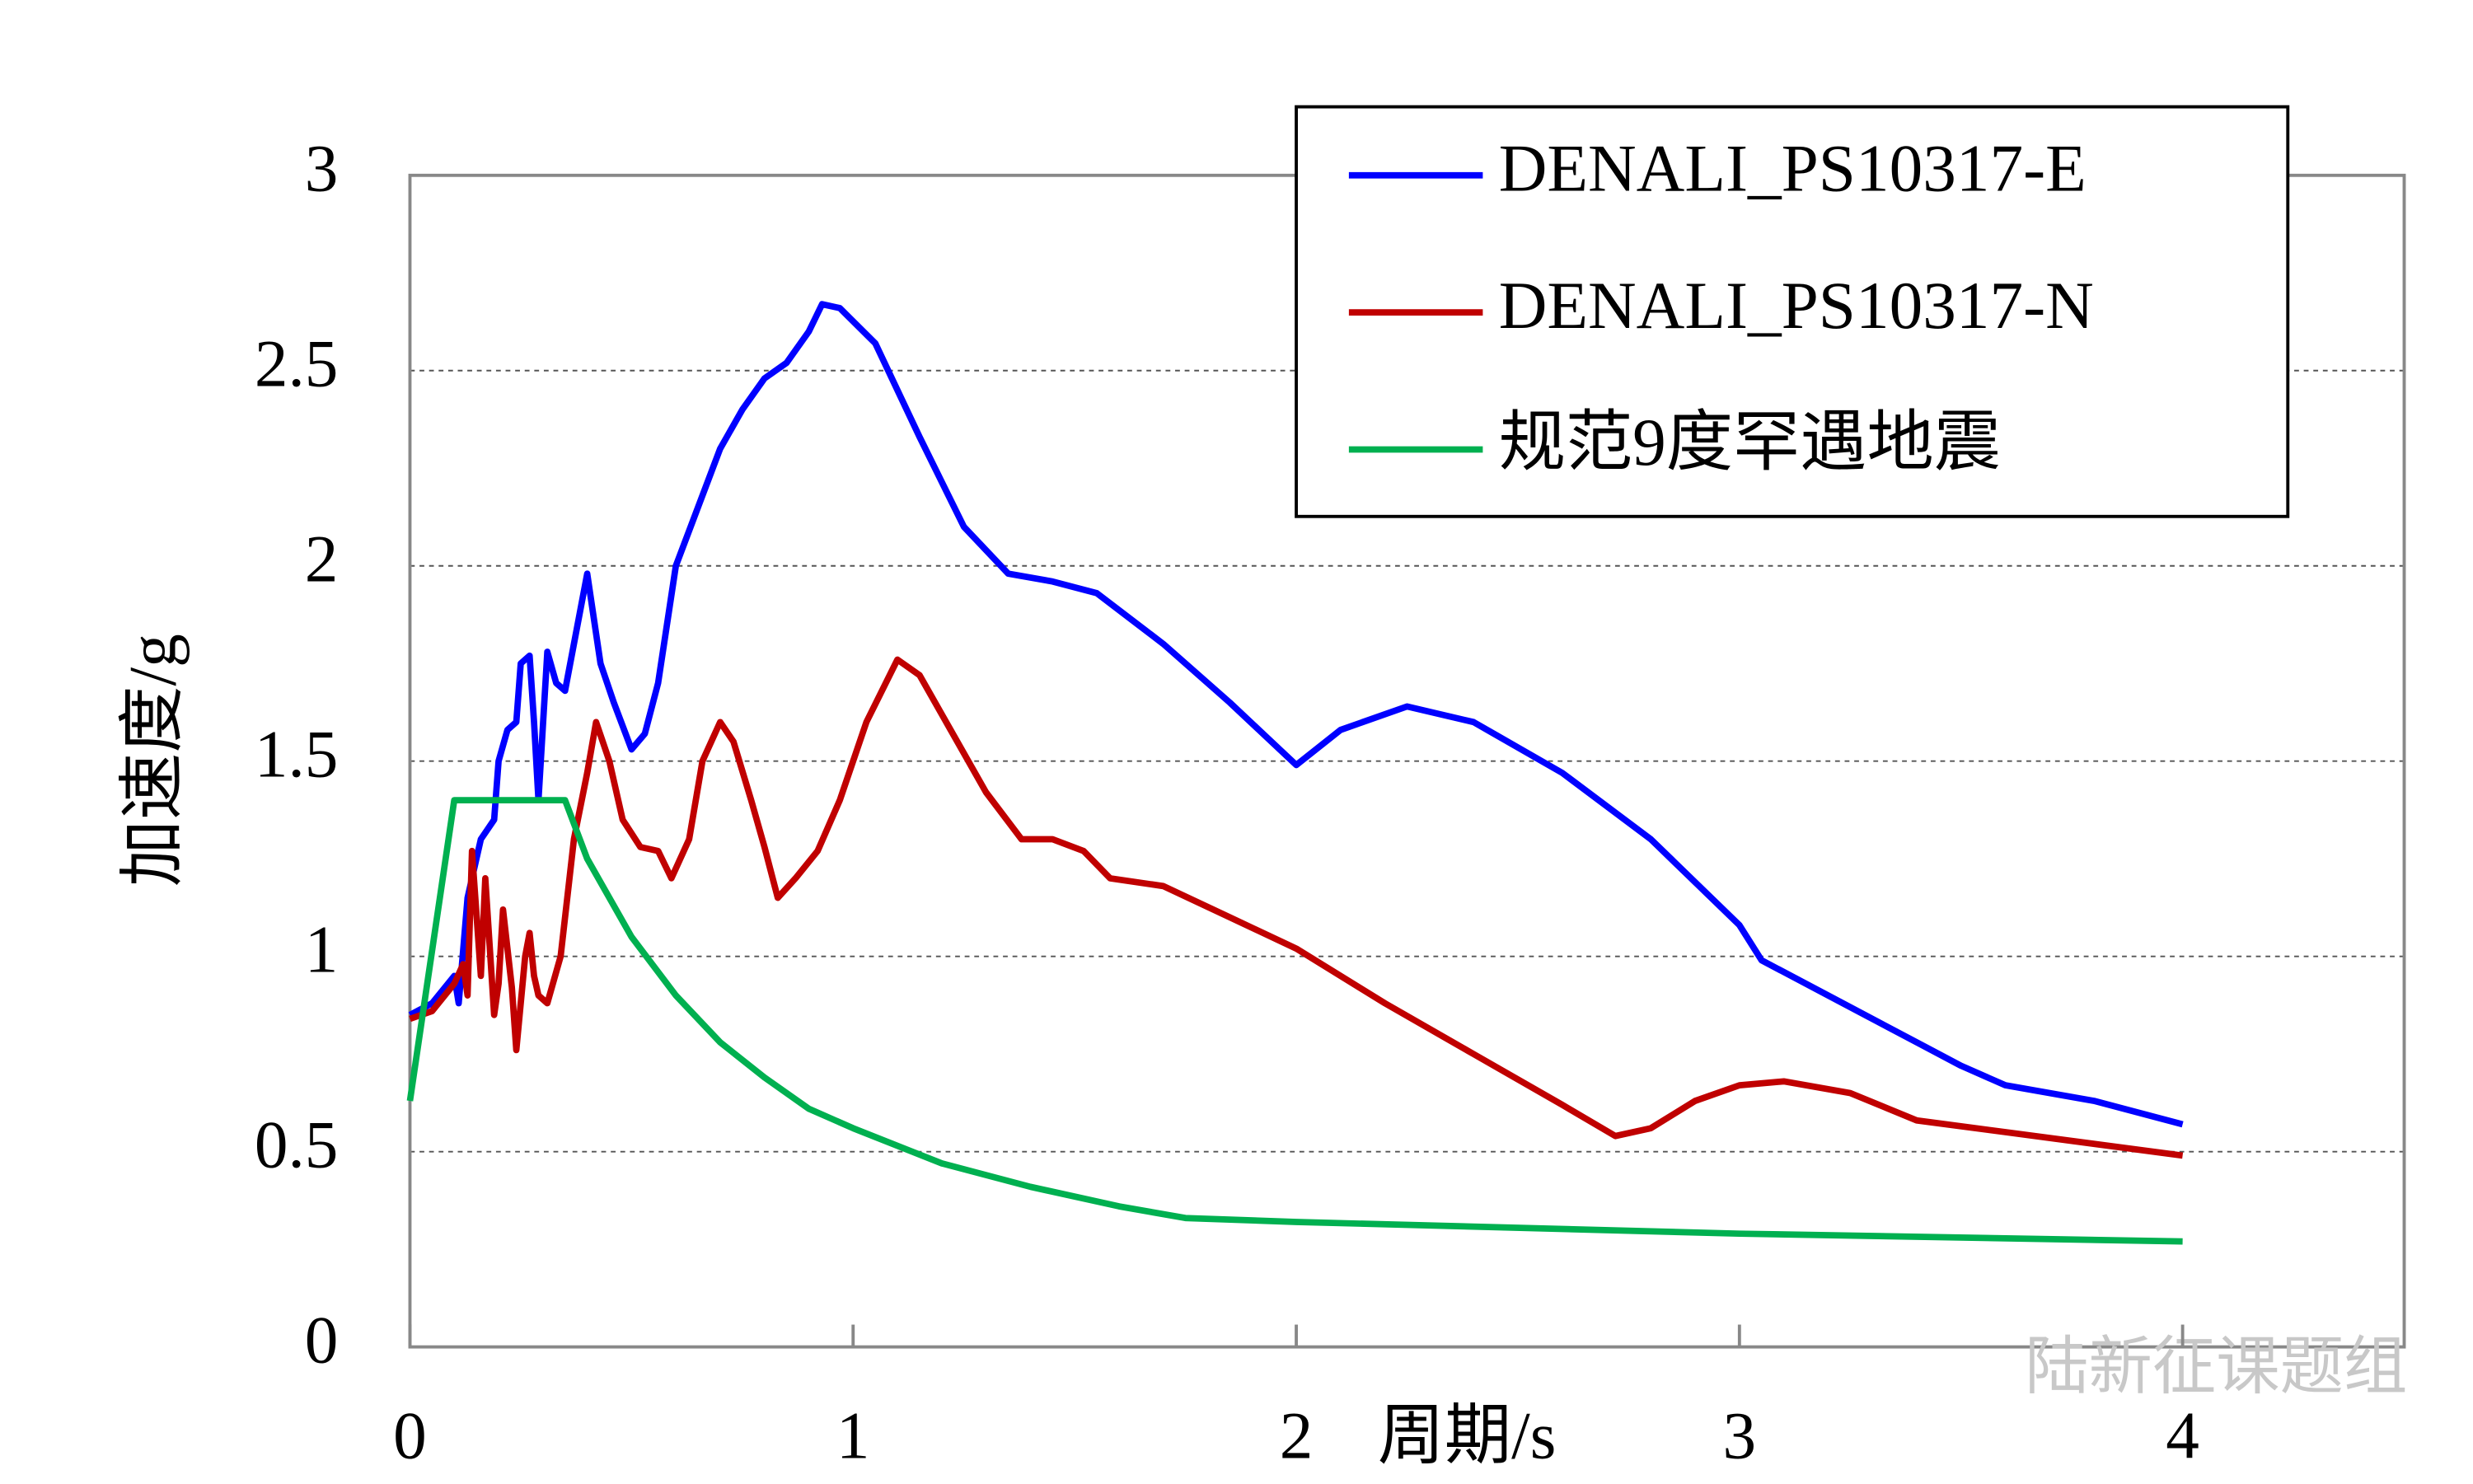 The height and width of the screenshot is (1484, 2473). I want to click on y-tick-label: 0, so click(322, 1340).